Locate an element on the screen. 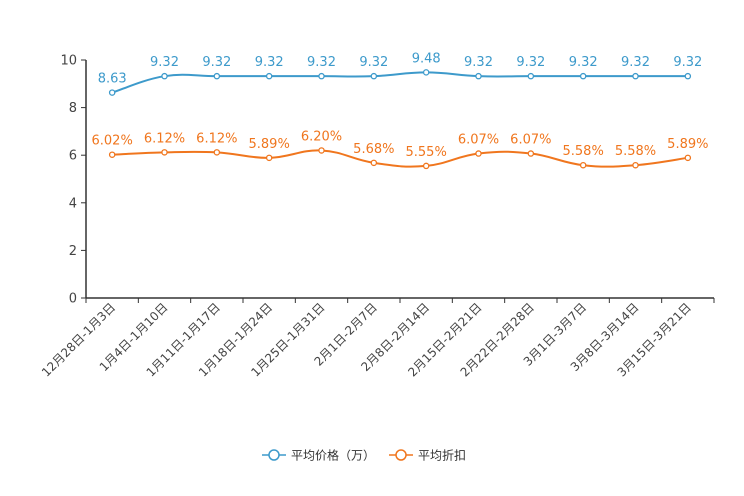 Image resolution: width=744 pixels, height=496 pixels. legend-label: 平均价格（万） is located at coordinates (333, 455).